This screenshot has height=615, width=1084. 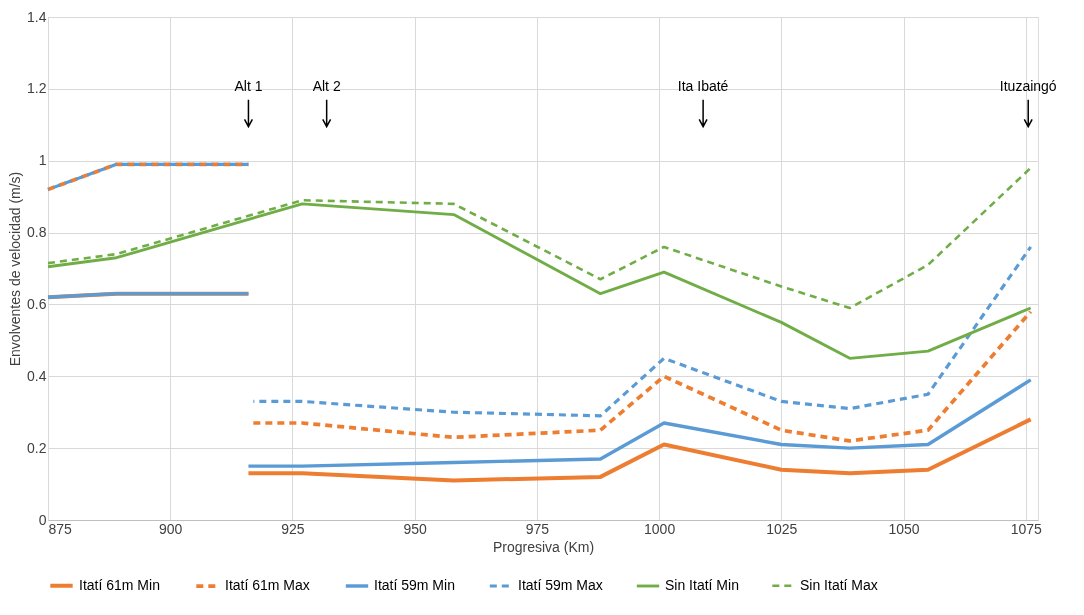 I want to click on y-tick-label: 1.2, so click(x=37, y=88).